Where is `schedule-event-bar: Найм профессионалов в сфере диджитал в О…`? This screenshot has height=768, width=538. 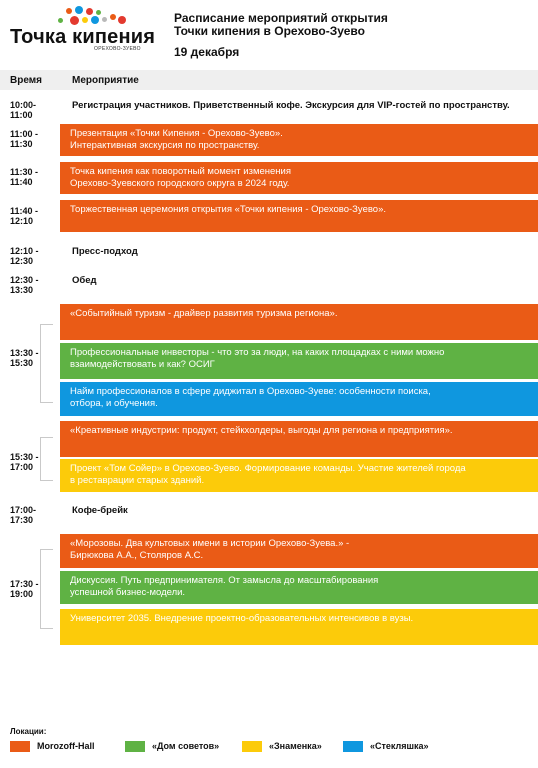 schedule-event-bar: Найм профессионалов в сфере диджитал в О… is located at coordinates (299, 399).